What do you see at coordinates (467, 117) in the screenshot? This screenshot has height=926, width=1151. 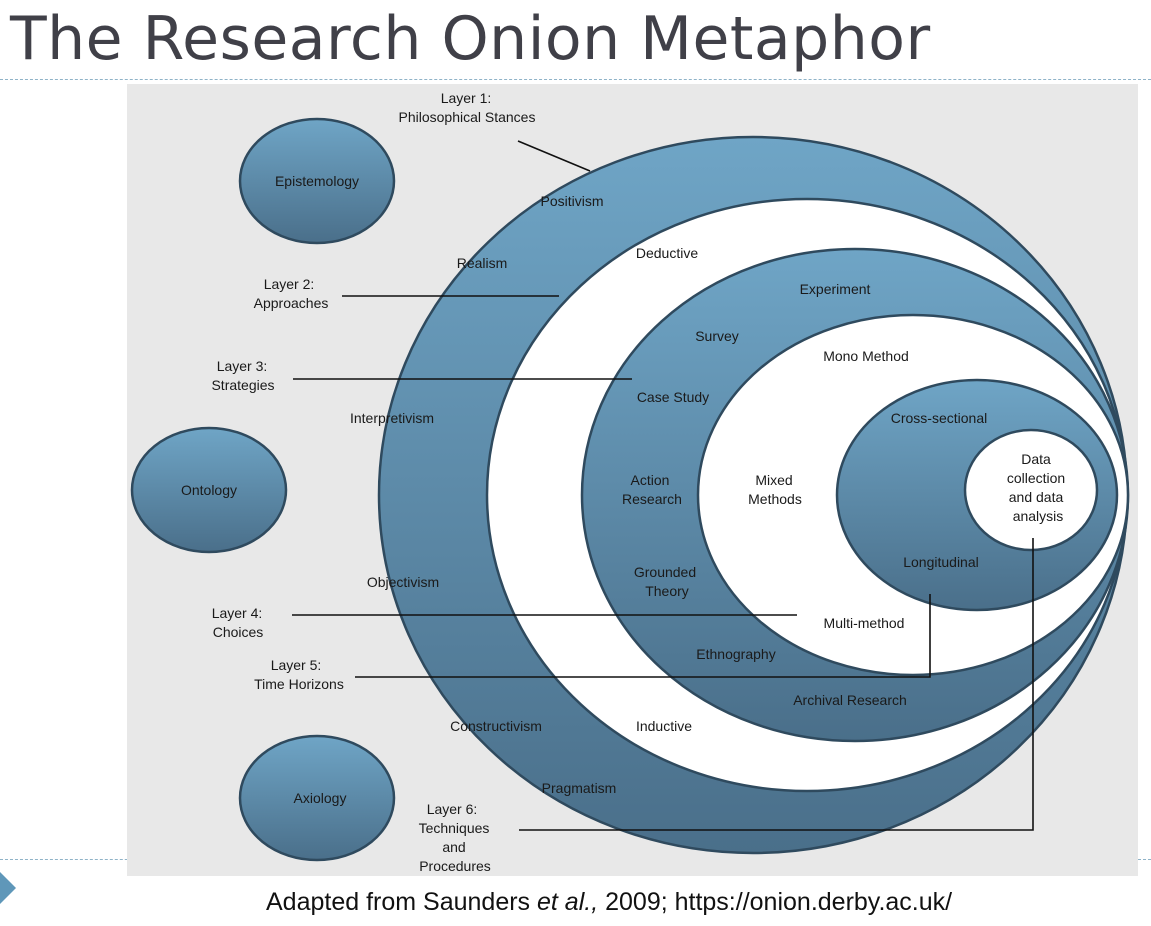 I see `layer1-name: Philosophical Stances` at bounding box center [467, 117].